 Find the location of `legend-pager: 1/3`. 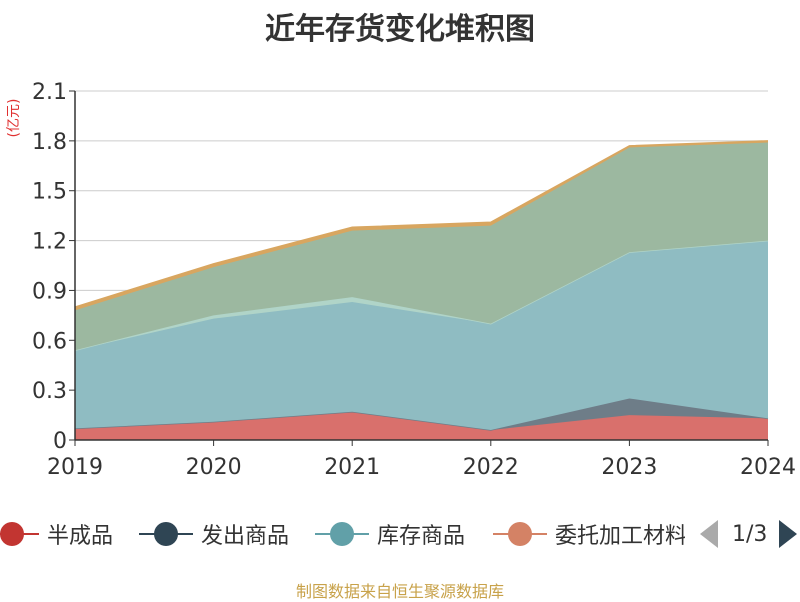

legend-pager: 1/3 is located at coordinates (749, 534).